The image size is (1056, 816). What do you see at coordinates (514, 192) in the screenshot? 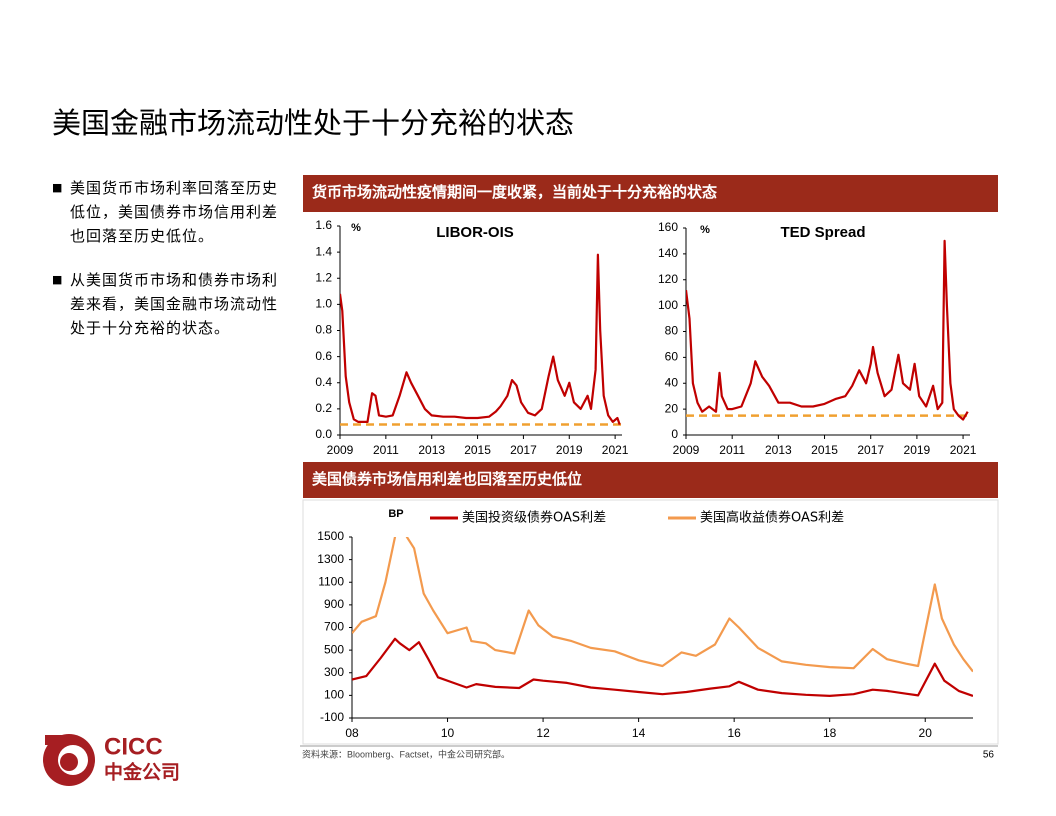
I see `section-header: 货币市场流动性疫情期间一度收紧，当前处于十分充裕的状态` at bounding box center [514, 192].